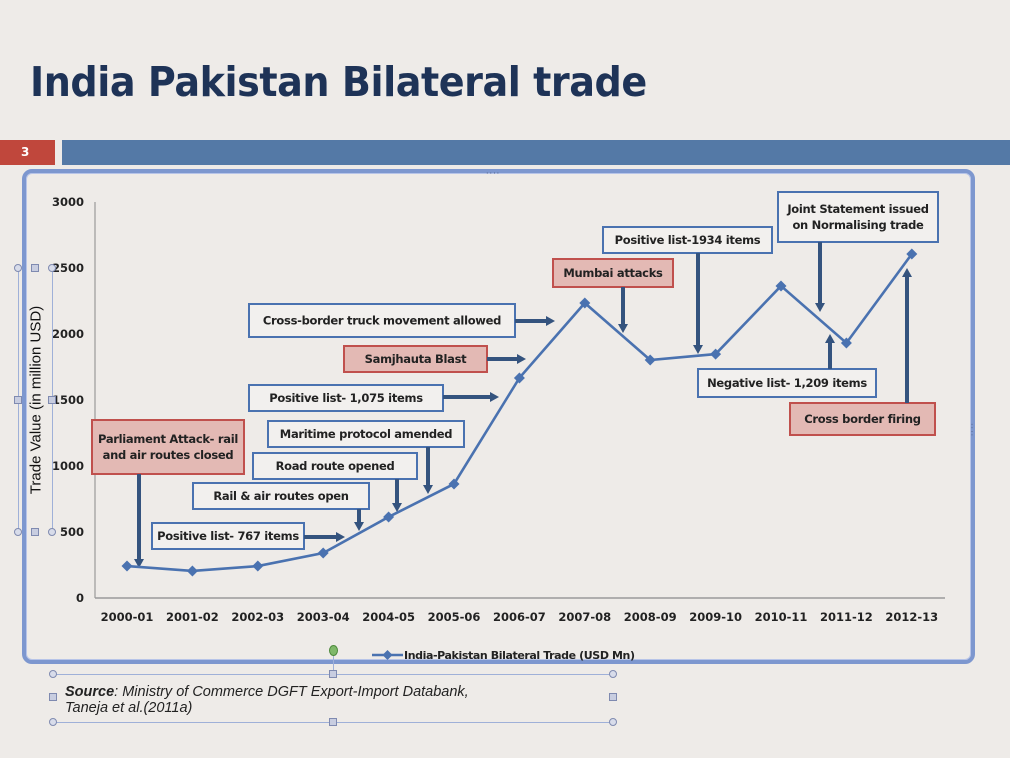 This screenshot has width=1010, height=758. I want to click on svg-text: Positive list- 1,075 items, so click(346, 398).